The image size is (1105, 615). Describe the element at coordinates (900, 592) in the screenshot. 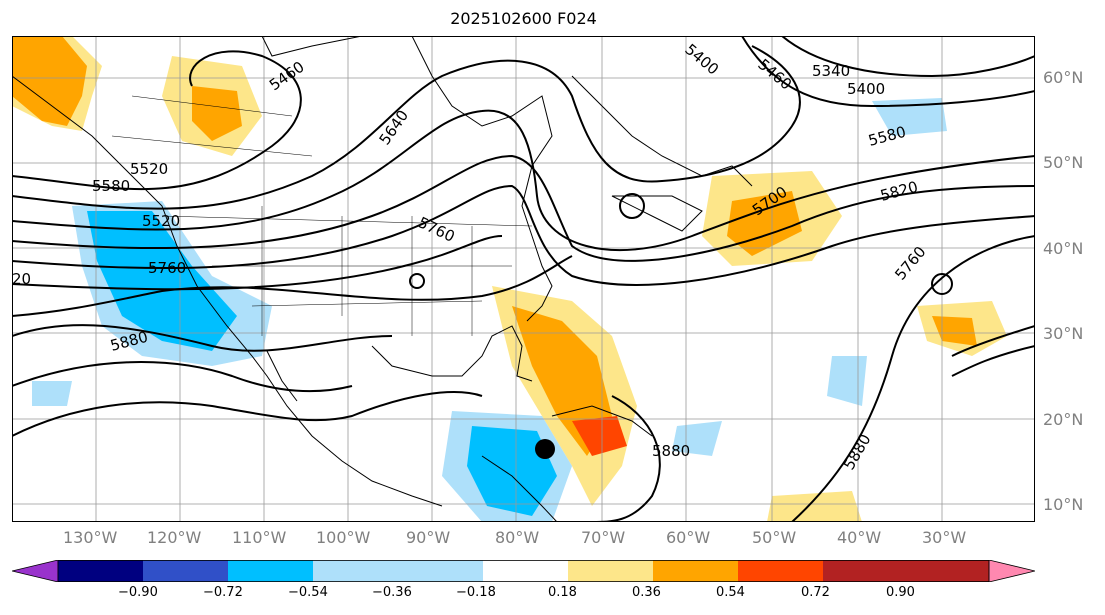

I see `colorbar-tick: 0.90` at that location.